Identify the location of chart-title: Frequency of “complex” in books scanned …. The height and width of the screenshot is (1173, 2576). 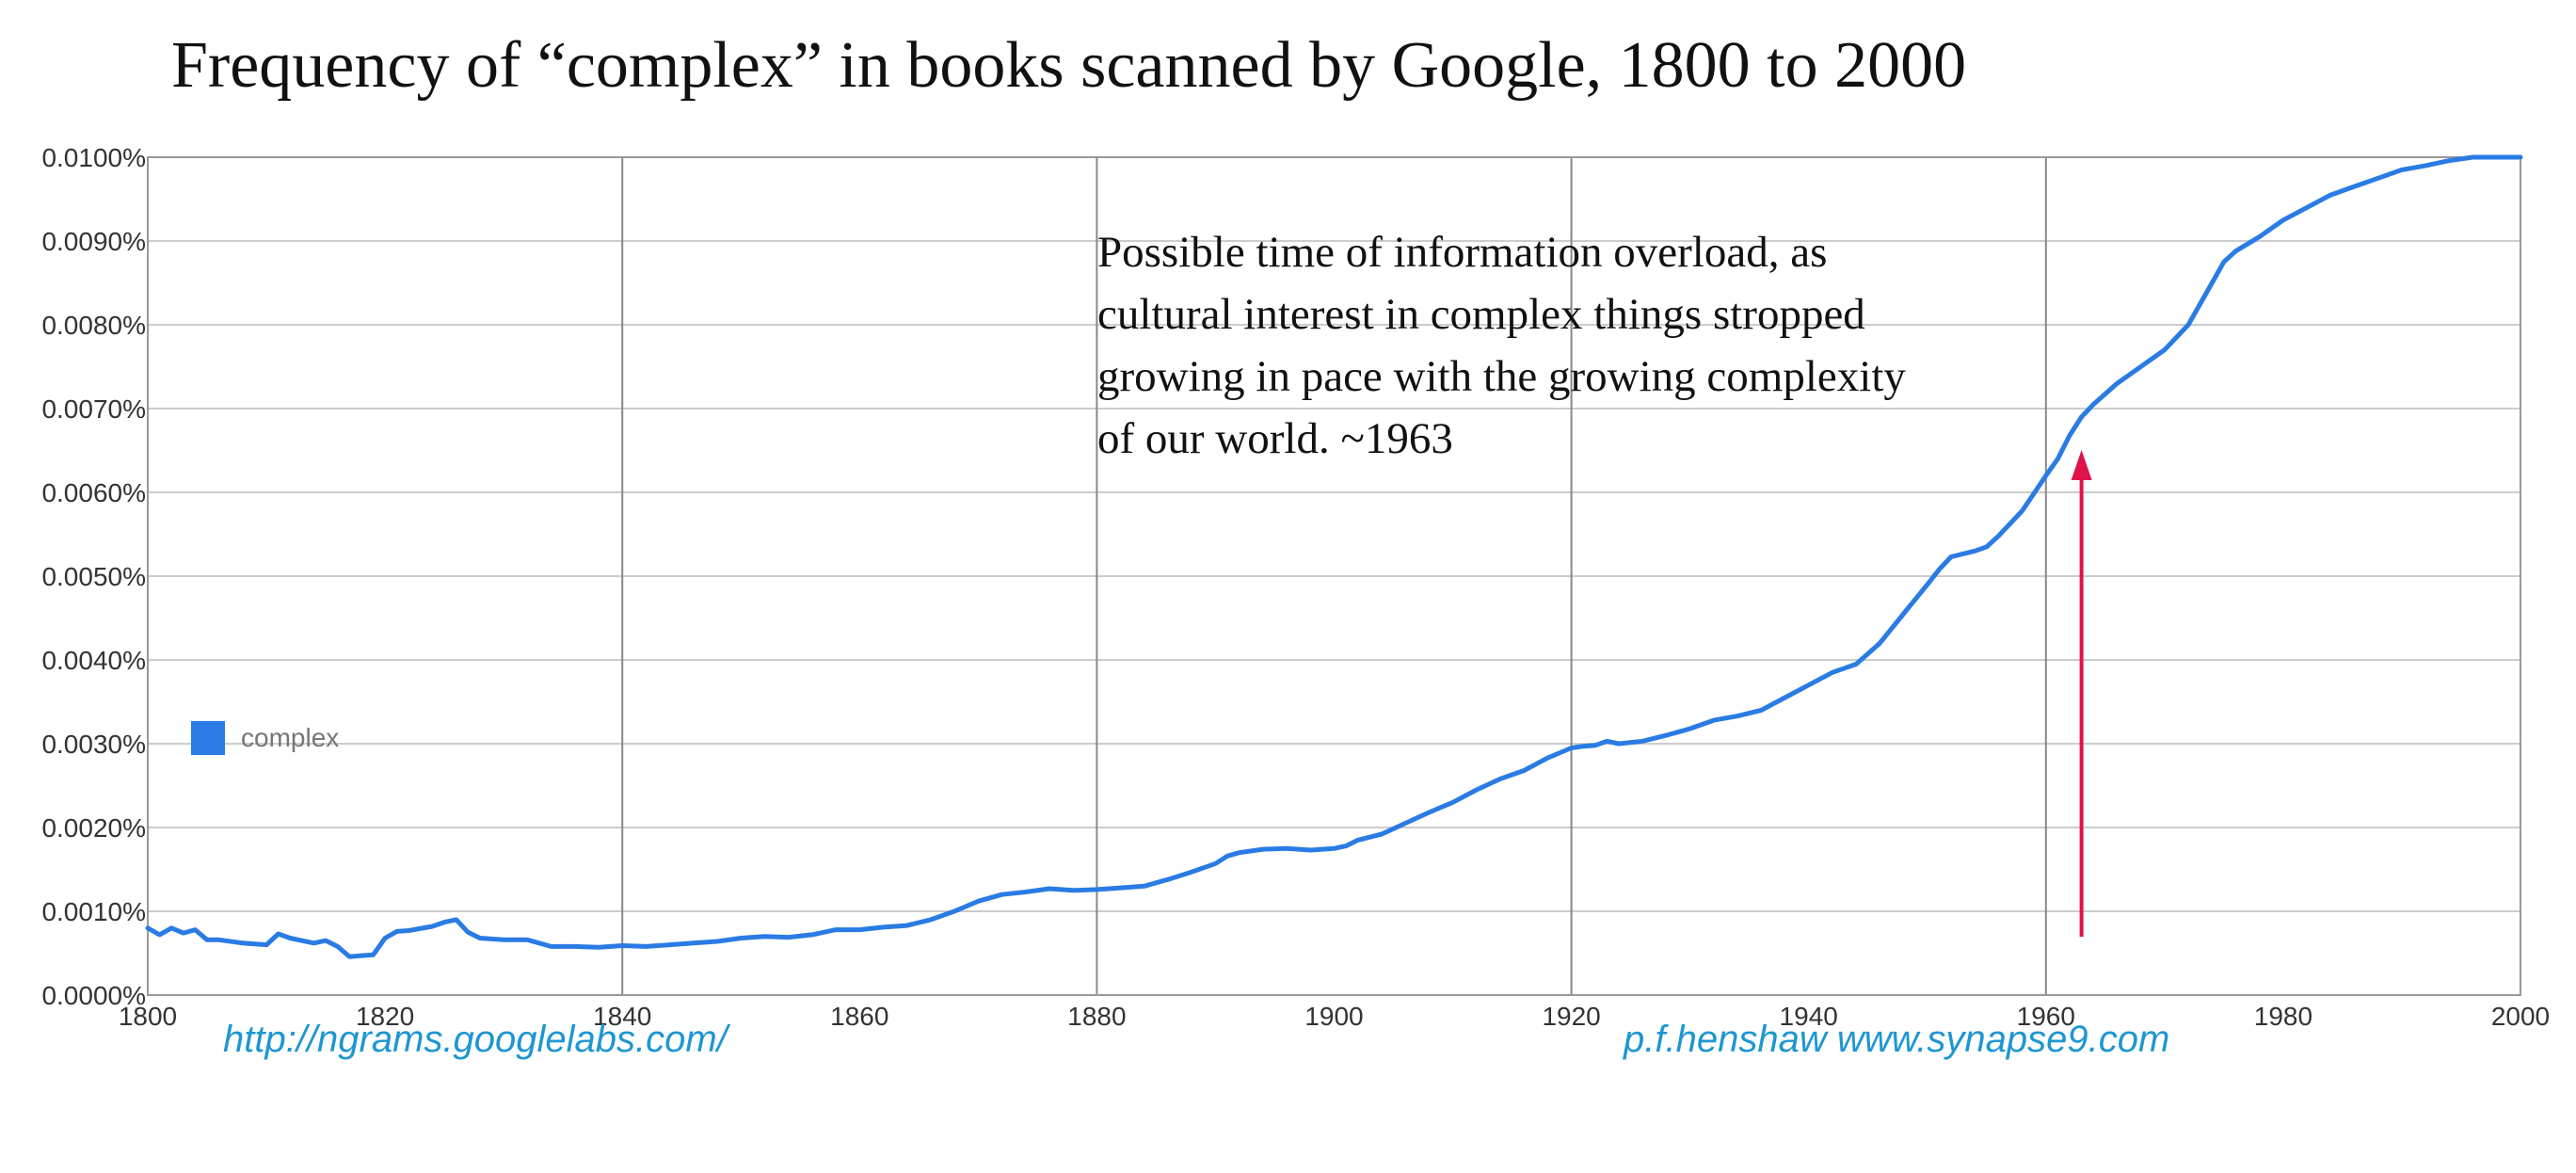
(1069, 65).